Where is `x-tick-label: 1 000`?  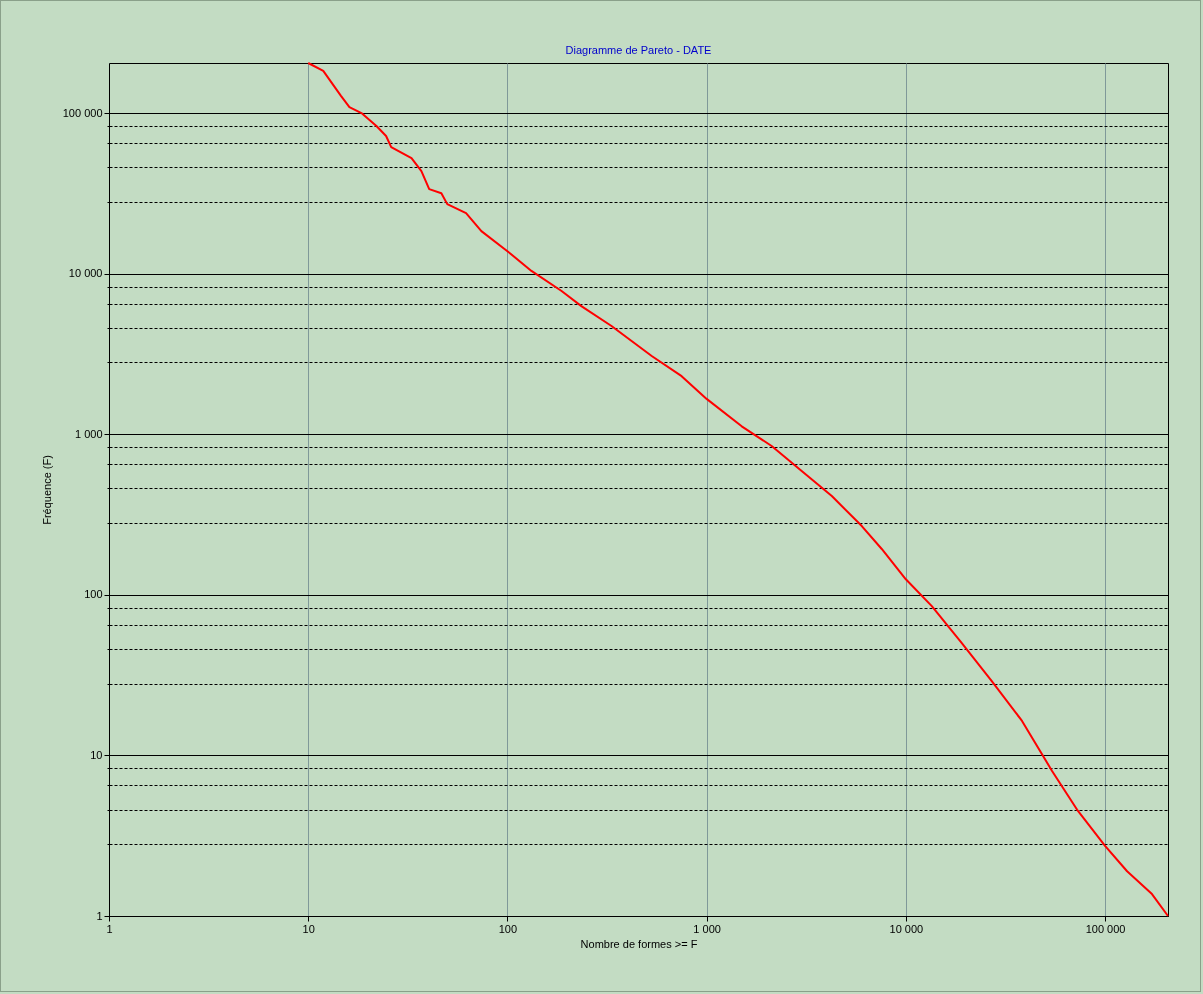 x-tick-label: 1 000 is located at coordinates (707, 928).